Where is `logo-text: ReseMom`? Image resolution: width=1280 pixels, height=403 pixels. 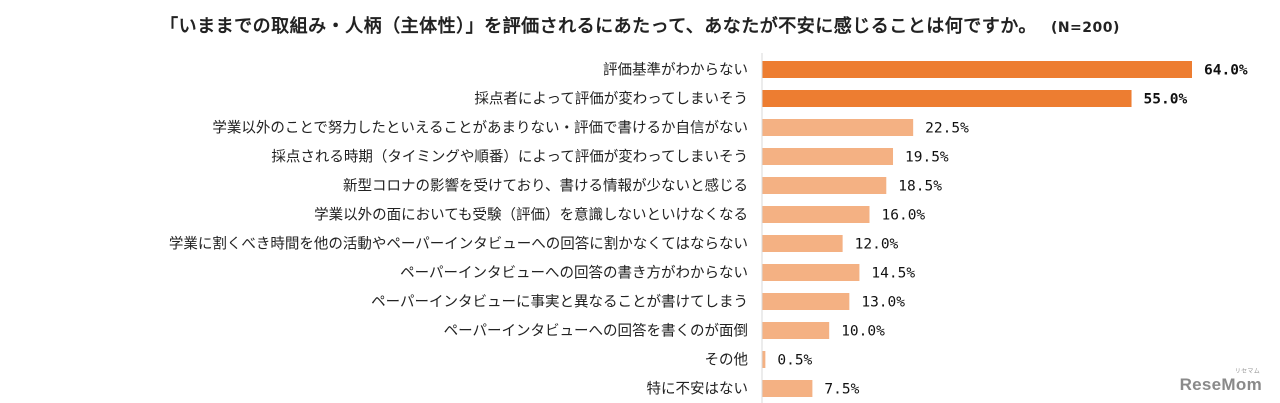
logo-text: ReseMom is located at coordinates (1220, 384).